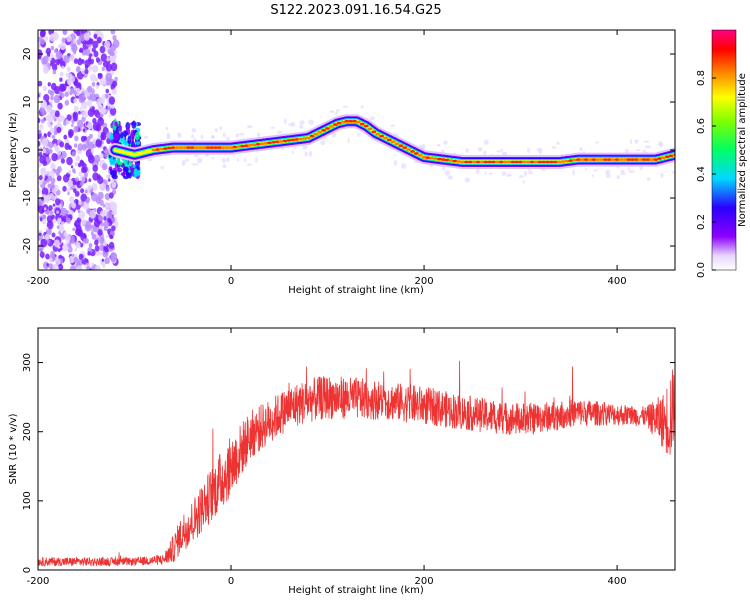  What do you see at coordinates (701, 222) in the screenshot?
I see `colorbar-tick-label: 0.2` at bounding box center [701, 222].